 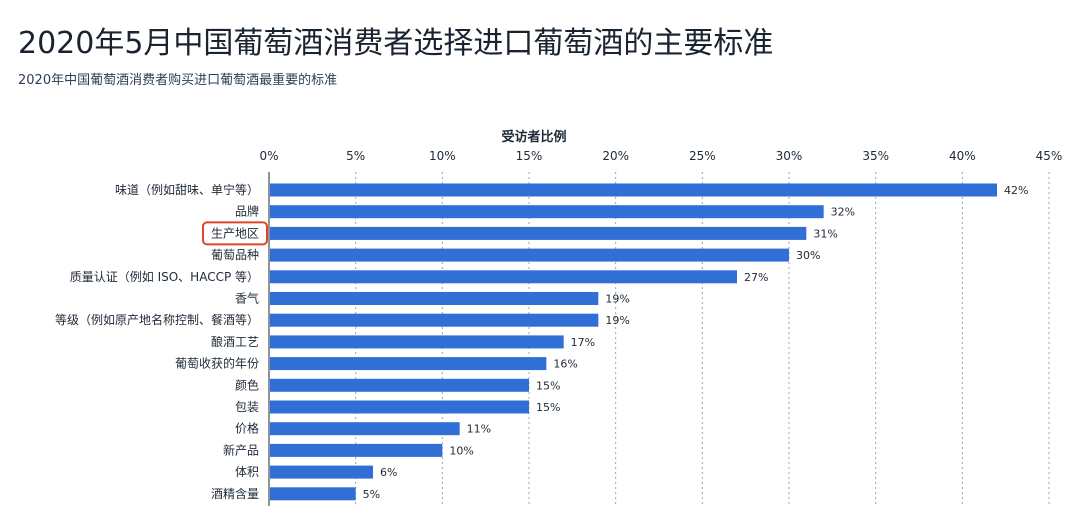 What do you see at coordinates (565, 364) in the screenshot?
I see `data-label: 16%` at bounding box center [565, 364].